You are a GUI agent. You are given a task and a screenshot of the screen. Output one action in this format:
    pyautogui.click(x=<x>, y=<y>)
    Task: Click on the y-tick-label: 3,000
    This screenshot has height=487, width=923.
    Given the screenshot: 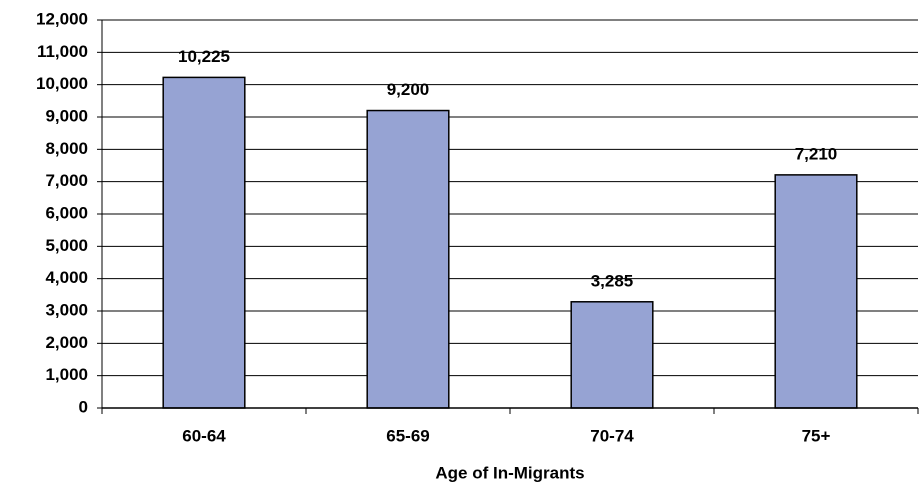 What is the action you would take?
    pyautogui.click(x=66, y=309)
    